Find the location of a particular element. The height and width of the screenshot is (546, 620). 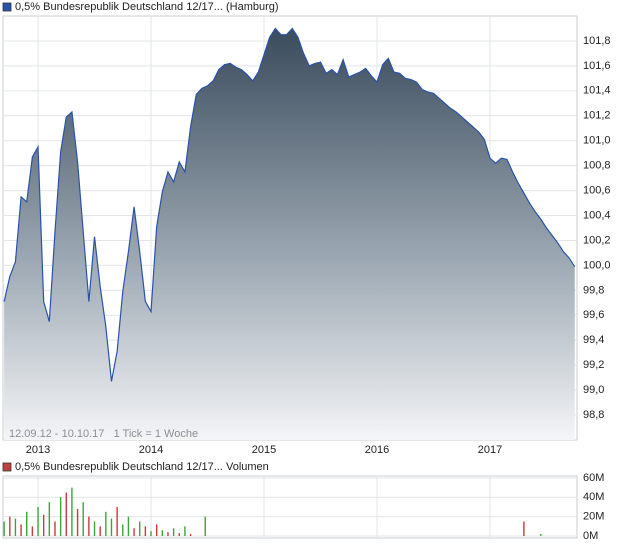

y-tick-label: 20M is located at coordinates (593, 517).